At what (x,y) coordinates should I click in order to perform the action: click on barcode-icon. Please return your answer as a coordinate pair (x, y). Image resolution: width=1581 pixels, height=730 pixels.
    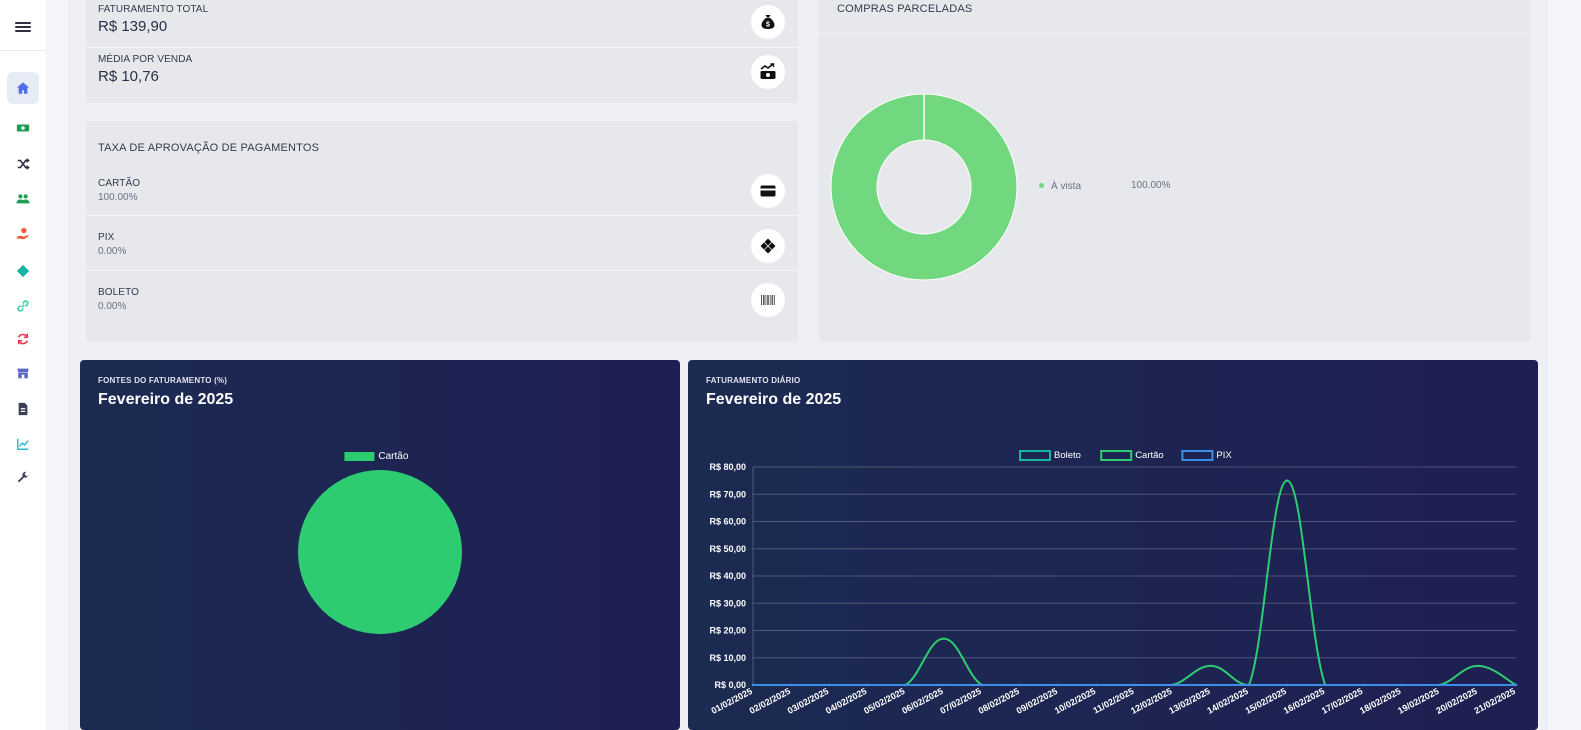
    Looking at the image, I should click on (768, 300).